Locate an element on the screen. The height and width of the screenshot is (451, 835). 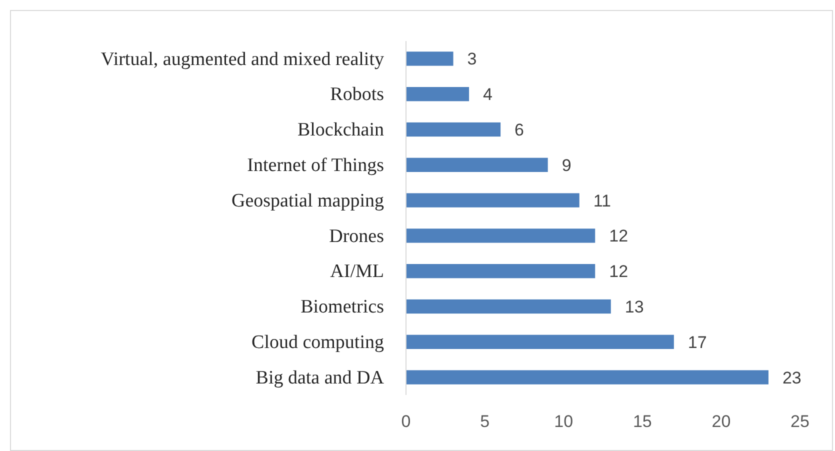
y-tick-label: Blockchain is located at coordinates (340, 130).